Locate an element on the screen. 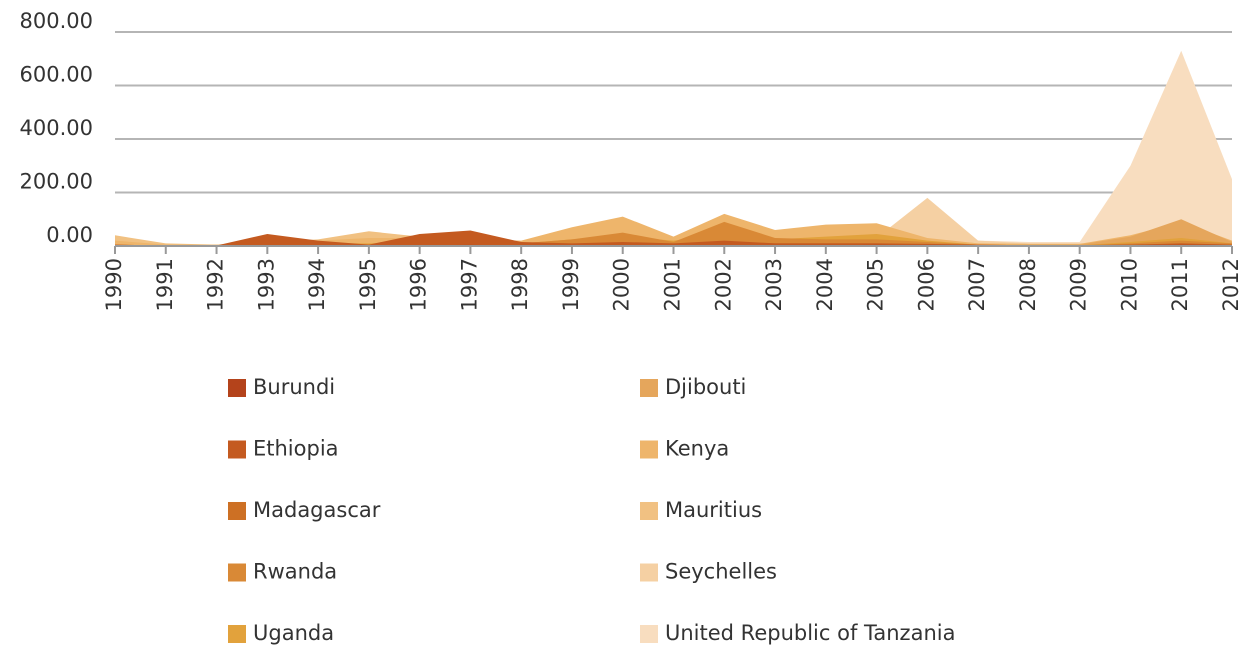  x-tick-label: 2002 is located at coordinates (723, 284).